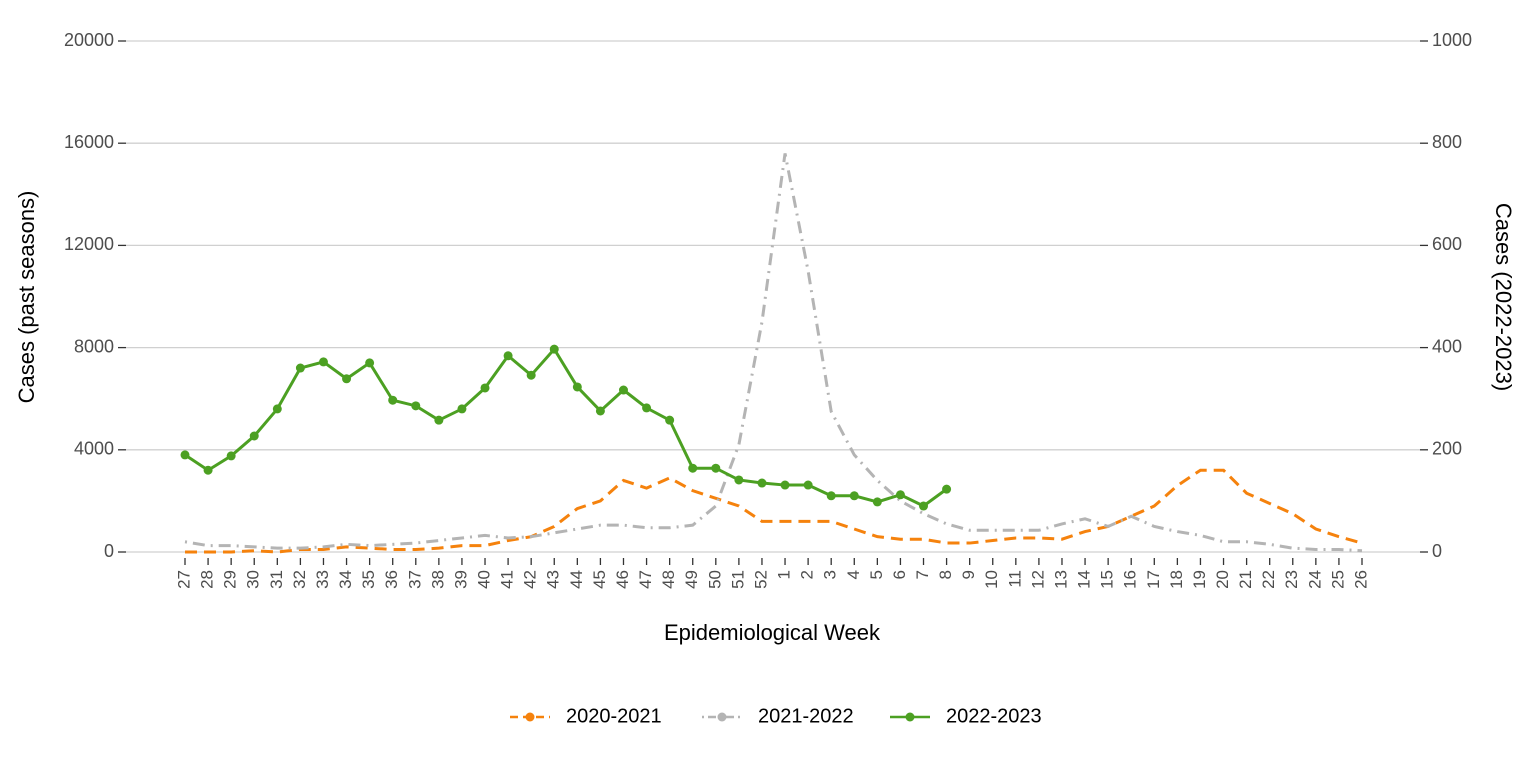  I want to click on y-tick-label: 4000, so click(94, 449).